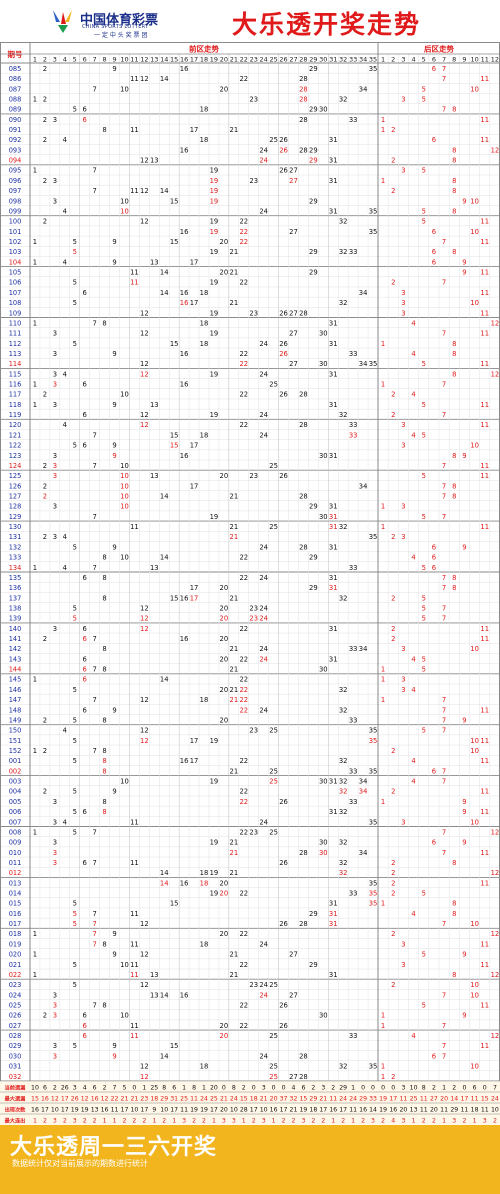  Describe the element at coordinates (15, 853) in the screenshot. I see `period-cell: 010` at that location.